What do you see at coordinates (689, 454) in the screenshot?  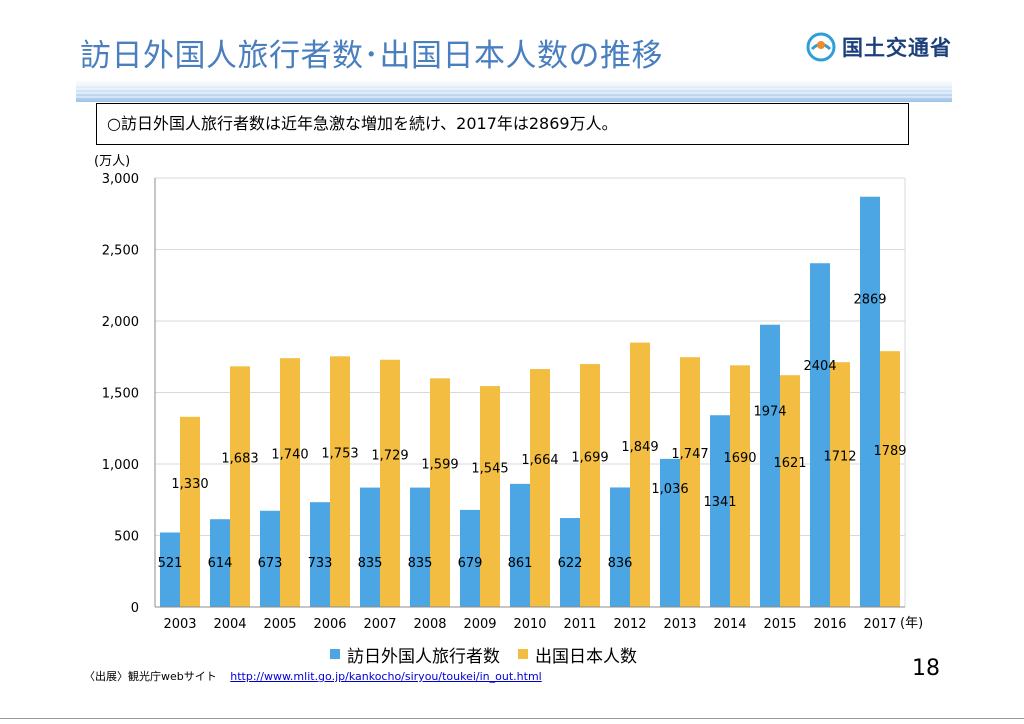 I see `data-label-outbound: 1,747` at bounding box center [689, 454].